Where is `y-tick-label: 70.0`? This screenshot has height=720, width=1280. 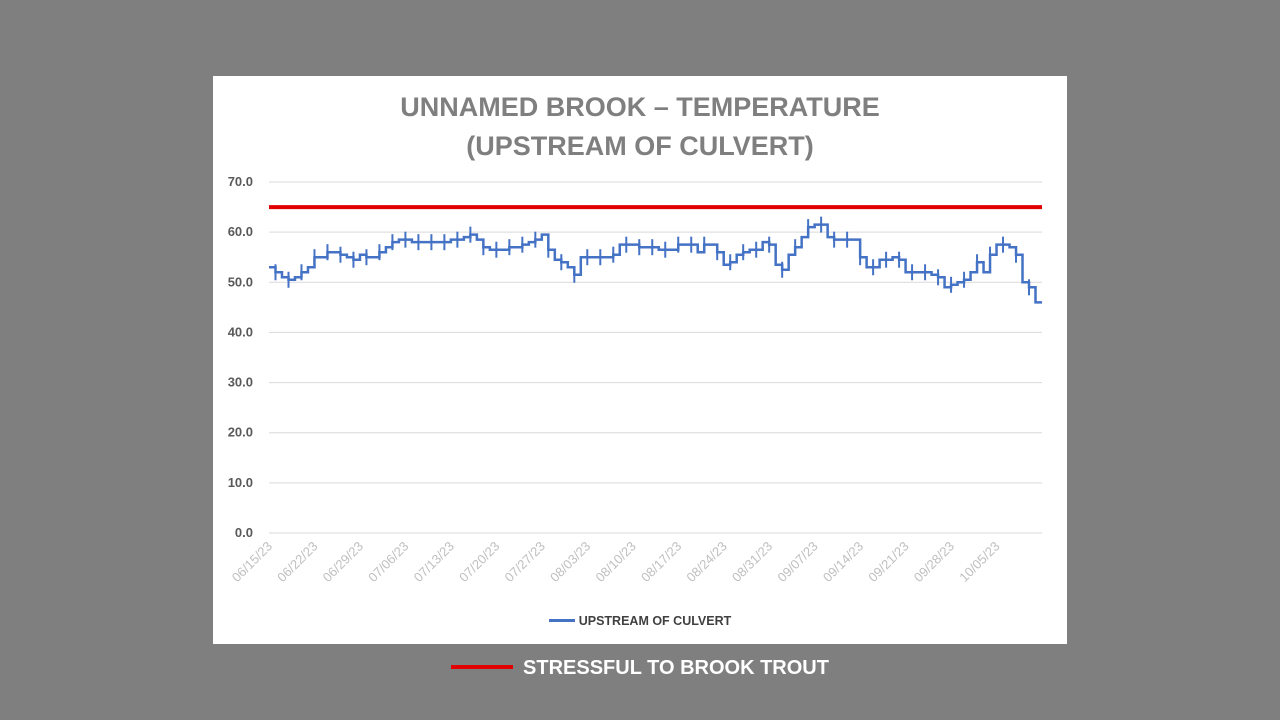 y-tick-label: 70.0 is located at coordinates (240, 181).